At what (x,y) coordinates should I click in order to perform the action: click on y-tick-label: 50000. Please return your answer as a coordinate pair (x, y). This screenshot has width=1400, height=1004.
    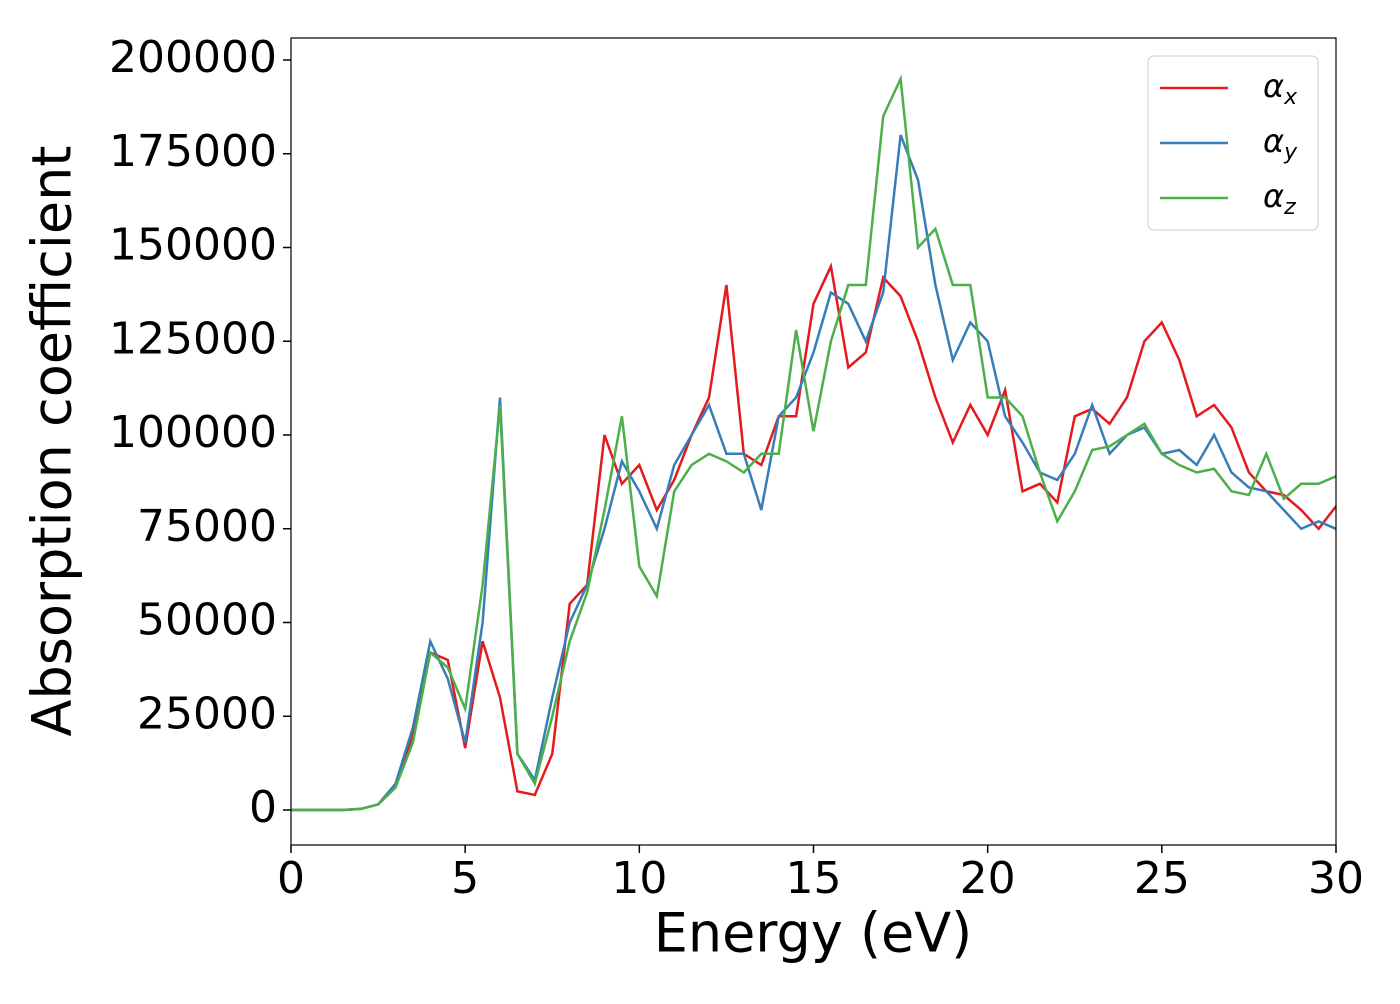
    Looking at the image, I should click on (207, 620).